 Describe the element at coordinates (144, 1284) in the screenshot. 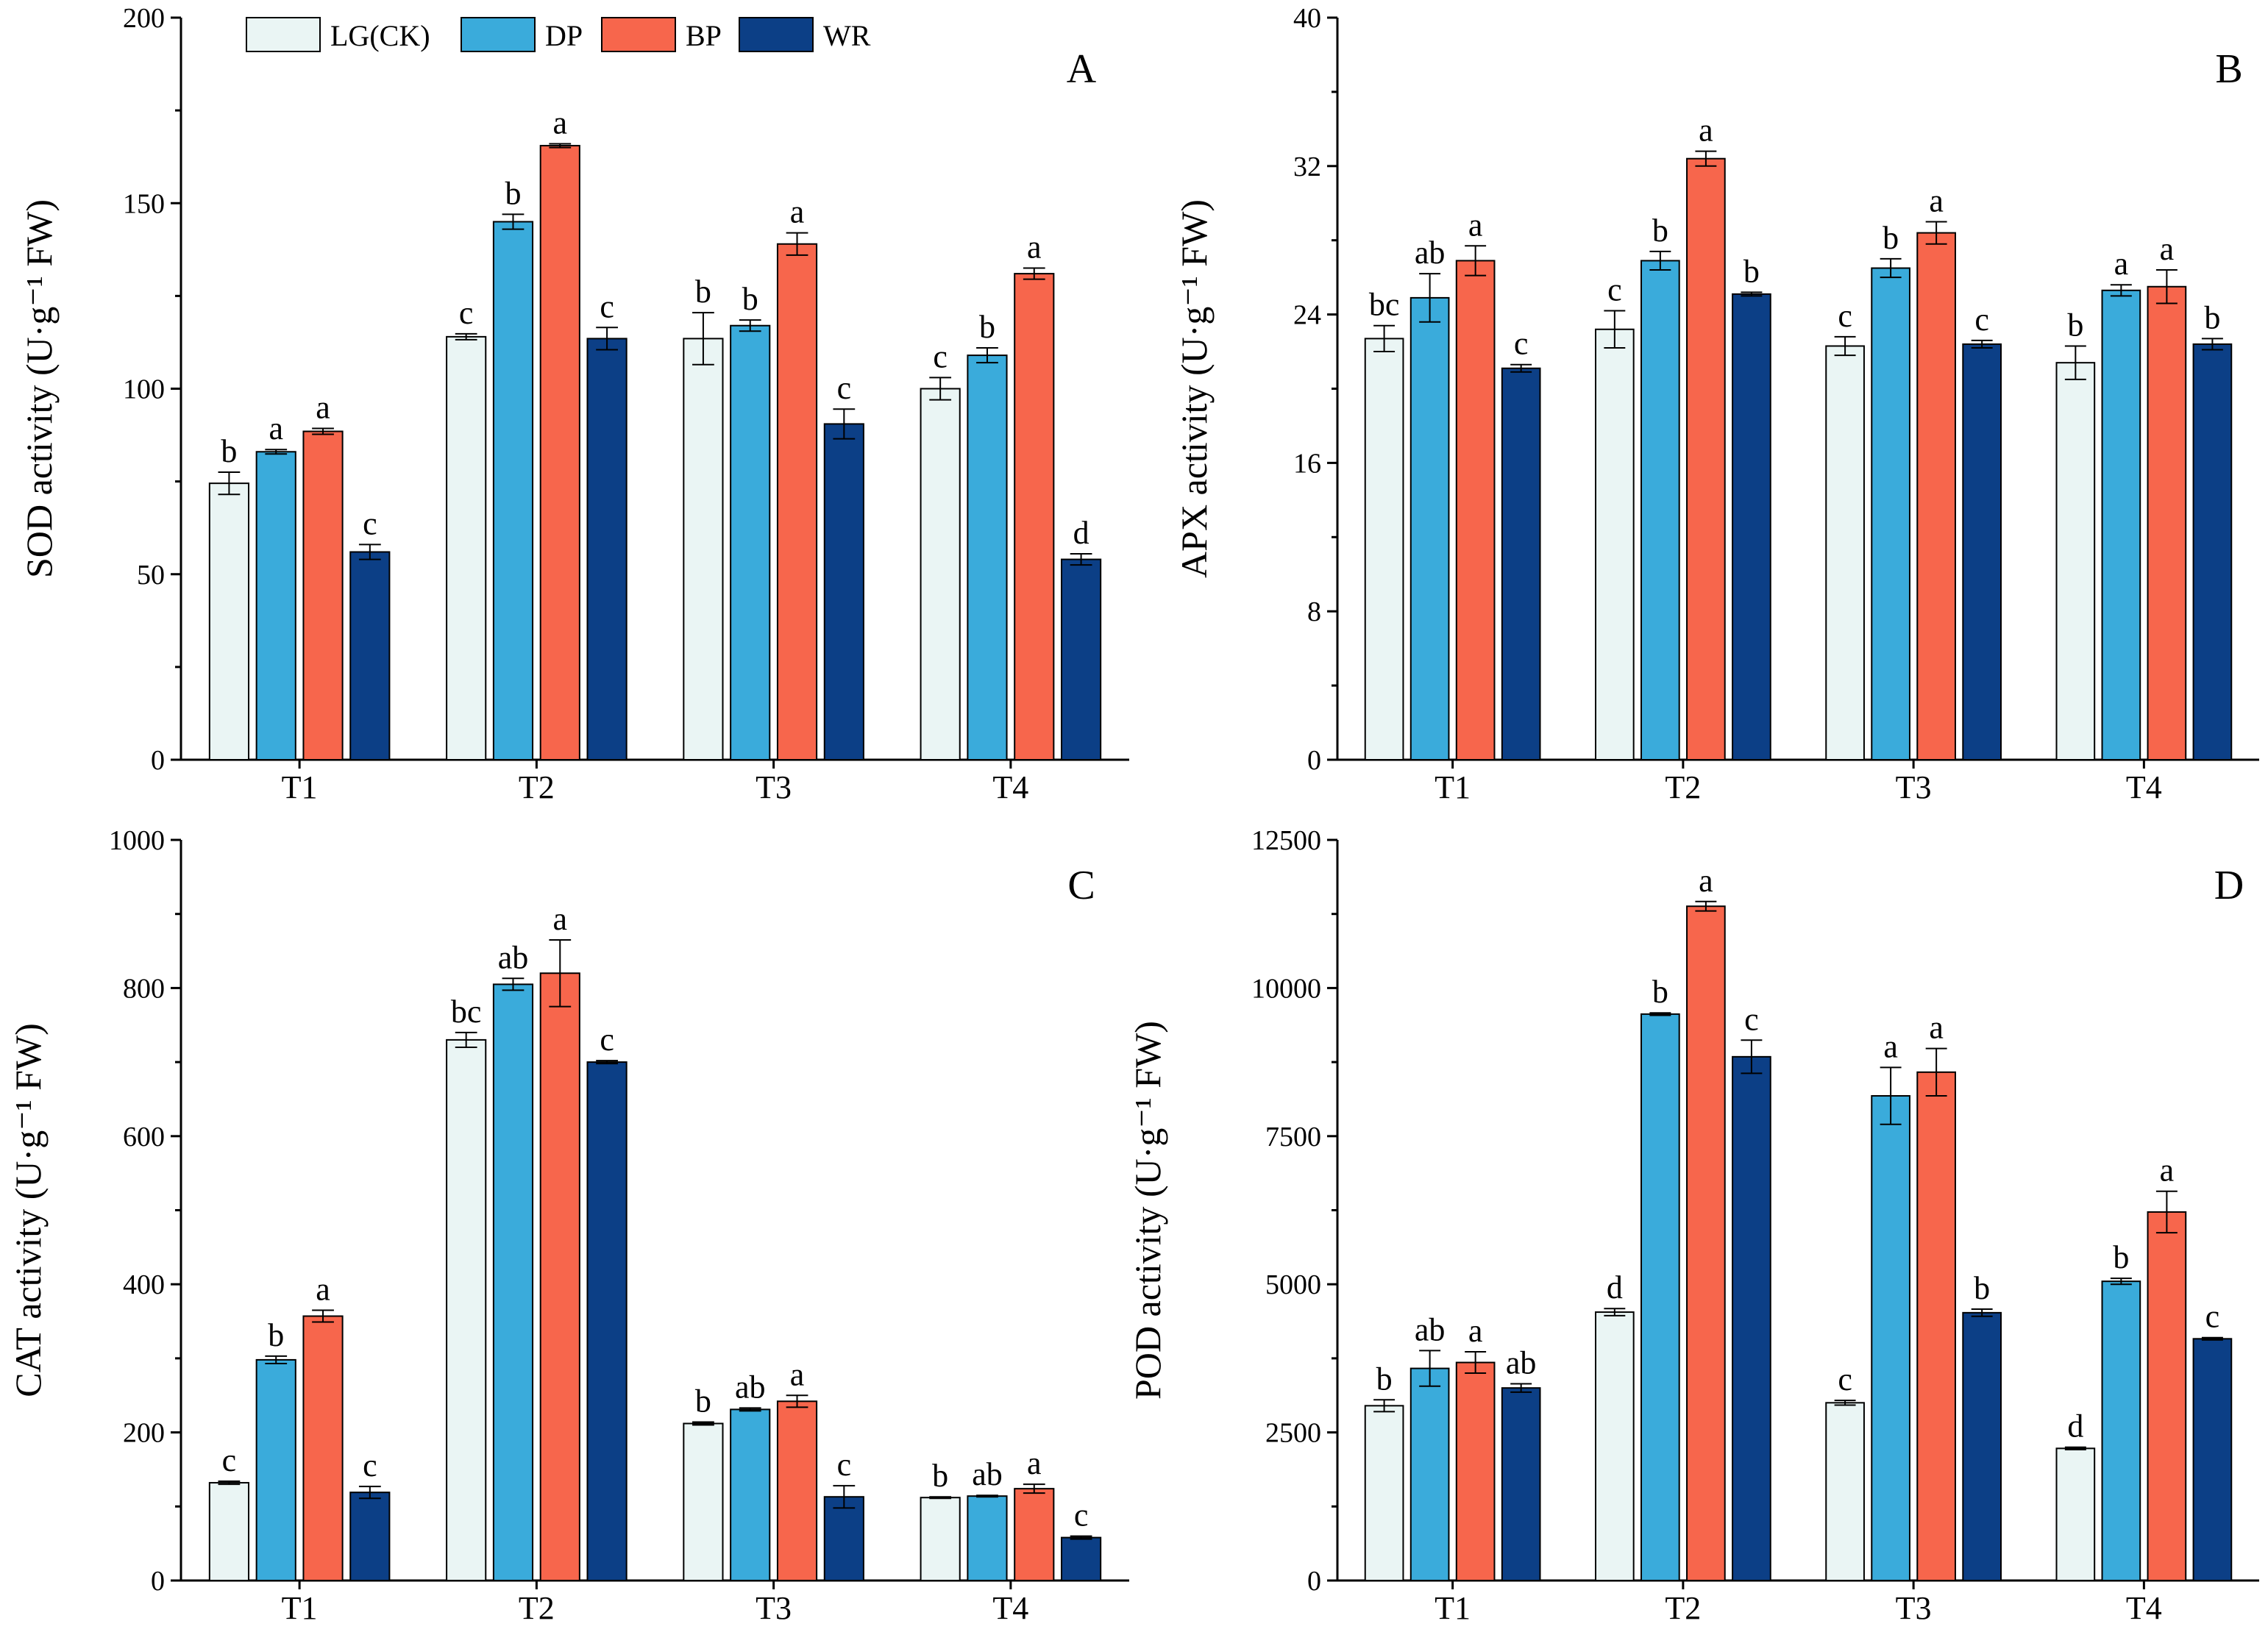

I see `y-tick-label: 400` at that location.